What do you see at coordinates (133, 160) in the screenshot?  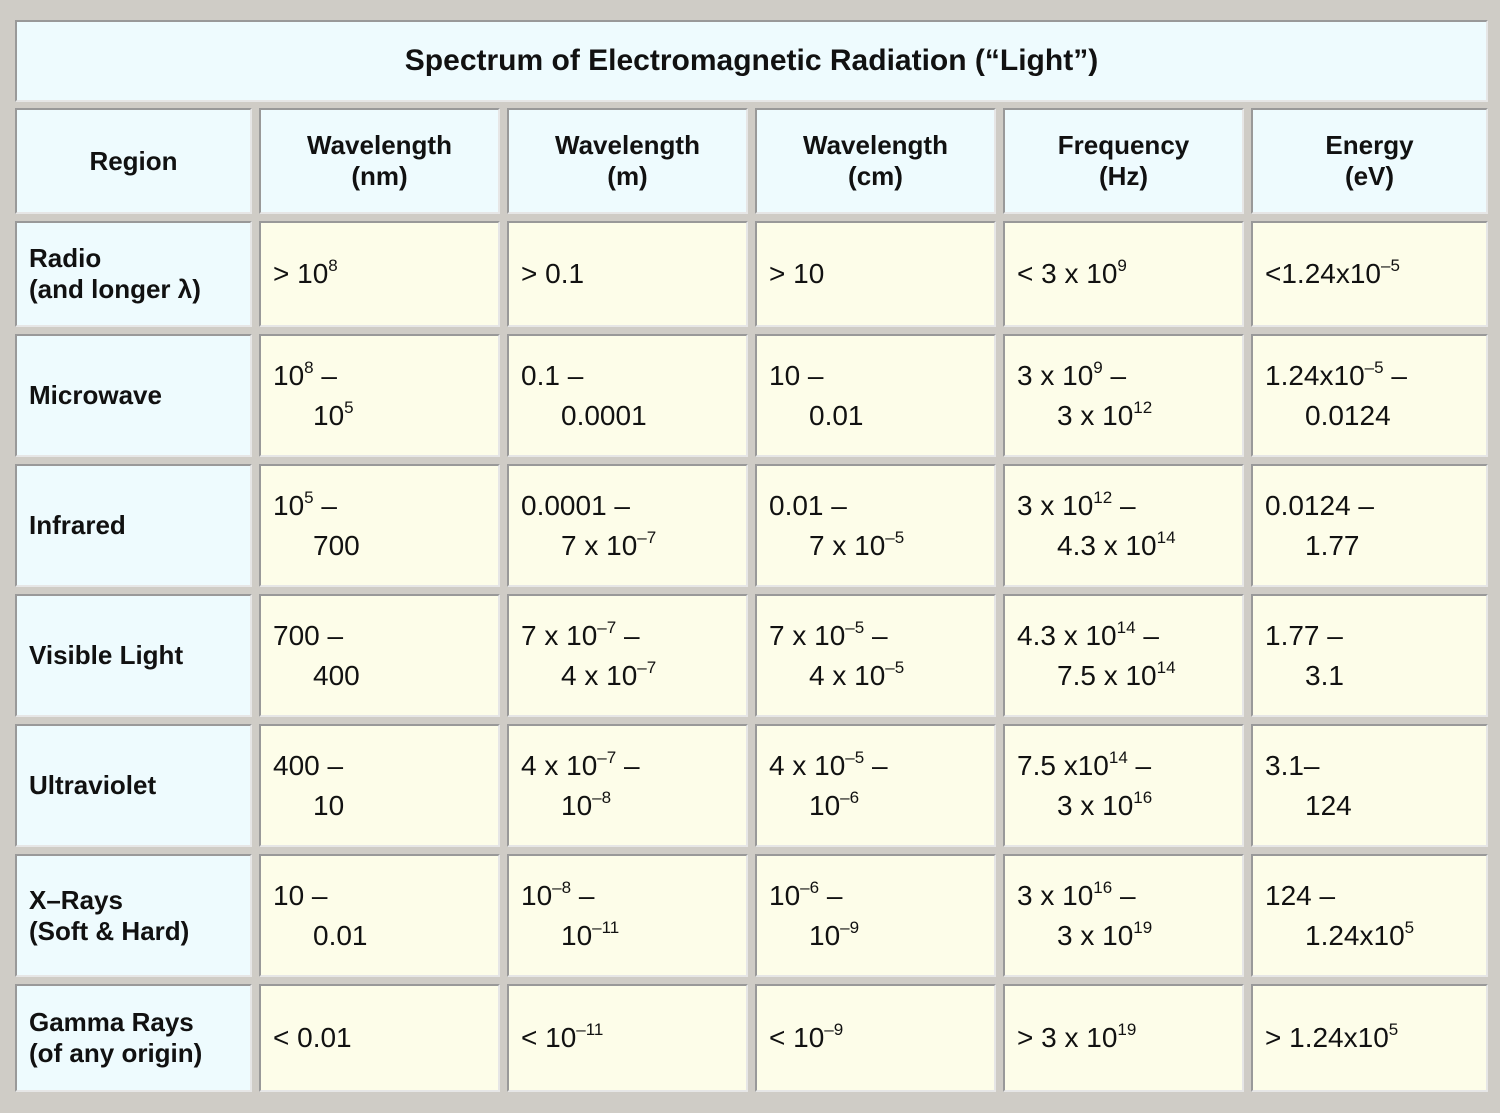 I see `header-line: Region` at bounding box center [133, 160].